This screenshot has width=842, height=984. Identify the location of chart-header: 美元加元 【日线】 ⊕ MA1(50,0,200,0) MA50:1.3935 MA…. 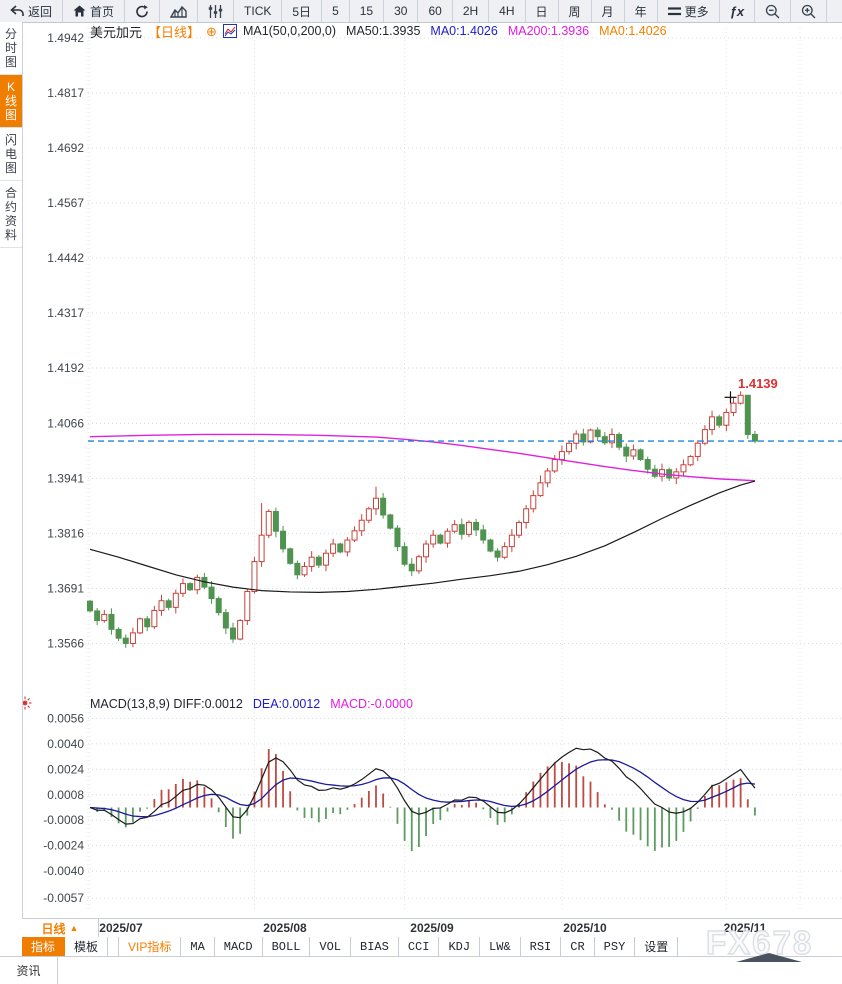
(378, 31).